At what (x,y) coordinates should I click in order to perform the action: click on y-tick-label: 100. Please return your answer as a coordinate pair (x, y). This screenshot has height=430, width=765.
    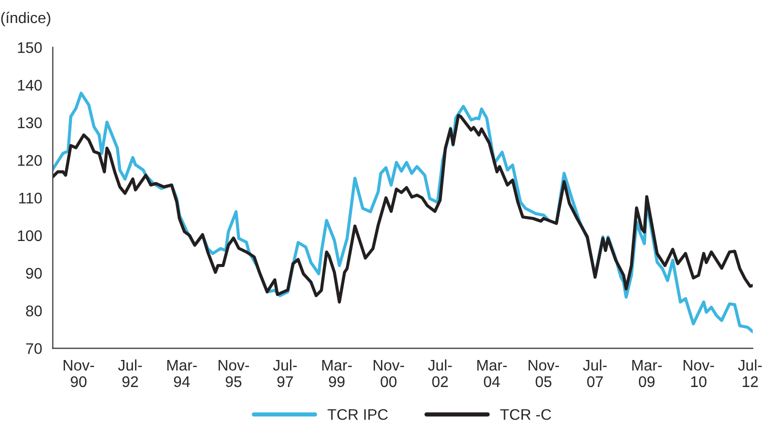
    Looking at the image, I should click on (30, 236).